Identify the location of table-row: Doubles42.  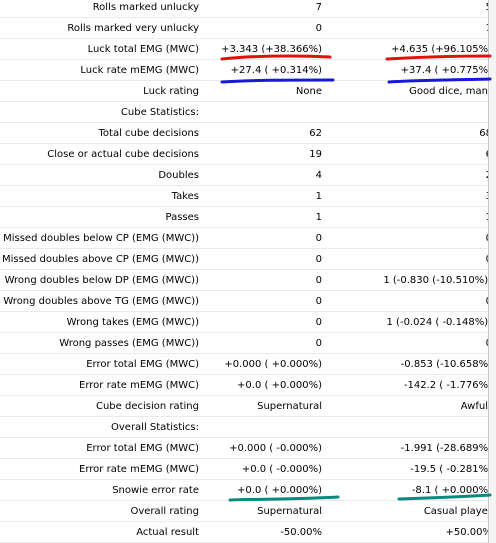
(248, 175).